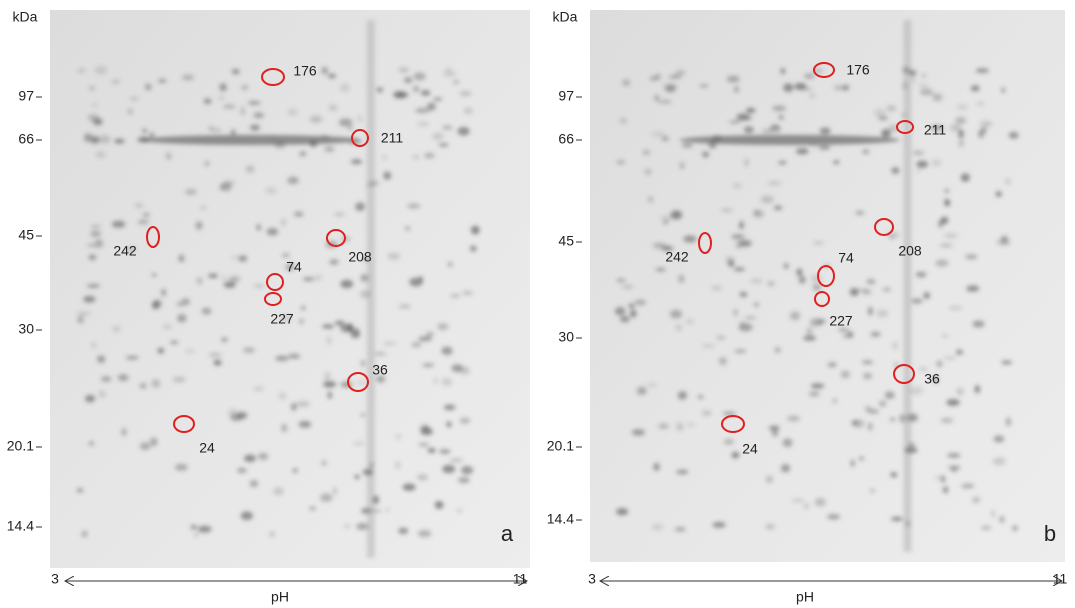 This screenshot has height=608, width=1075. What do you see at coordinates (910, 251) in the screenshot?
I see `spot-label: 208` at bounding box center [910, 251].